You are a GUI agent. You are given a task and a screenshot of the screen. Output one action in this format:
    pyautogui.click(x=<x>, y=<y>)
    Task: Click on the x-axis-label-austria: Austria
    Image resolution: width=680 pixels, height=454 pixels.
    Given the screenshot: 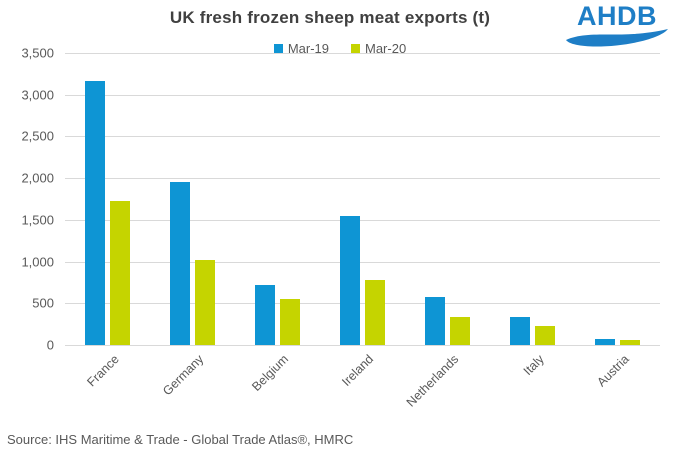 What is the action you would take?
    pyautogui.click(x=612, y=371)
    